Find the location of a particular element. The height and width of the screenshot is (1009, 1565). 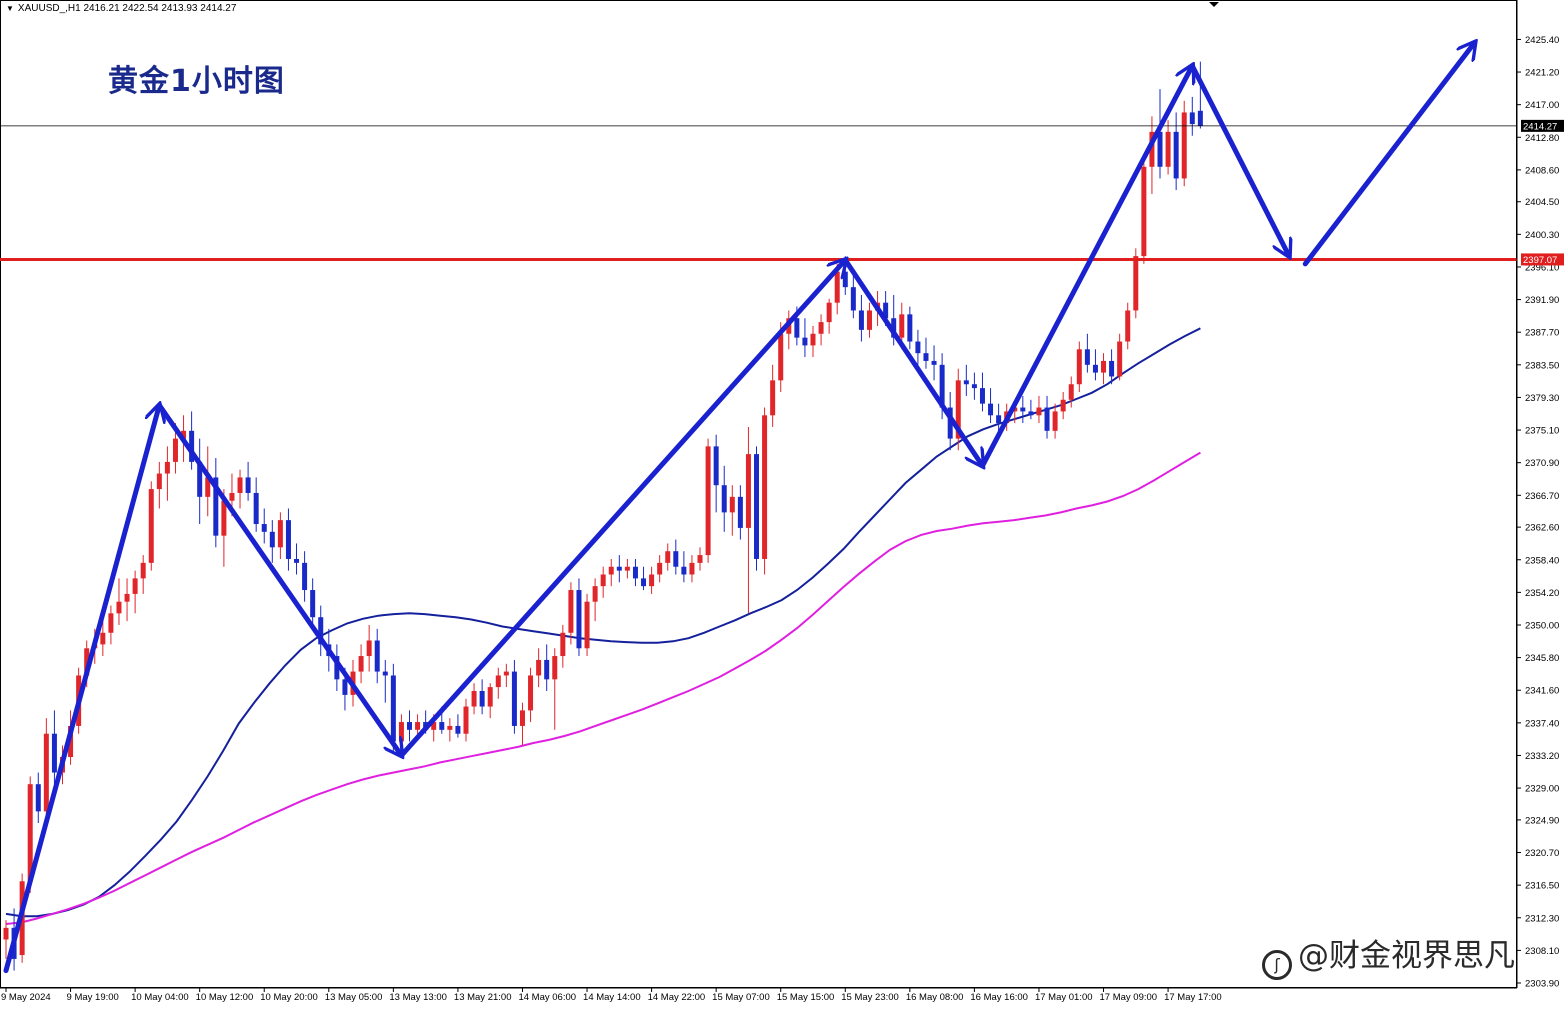

y-tick-label: 2316.50 is located at coordinates (1542, 886).